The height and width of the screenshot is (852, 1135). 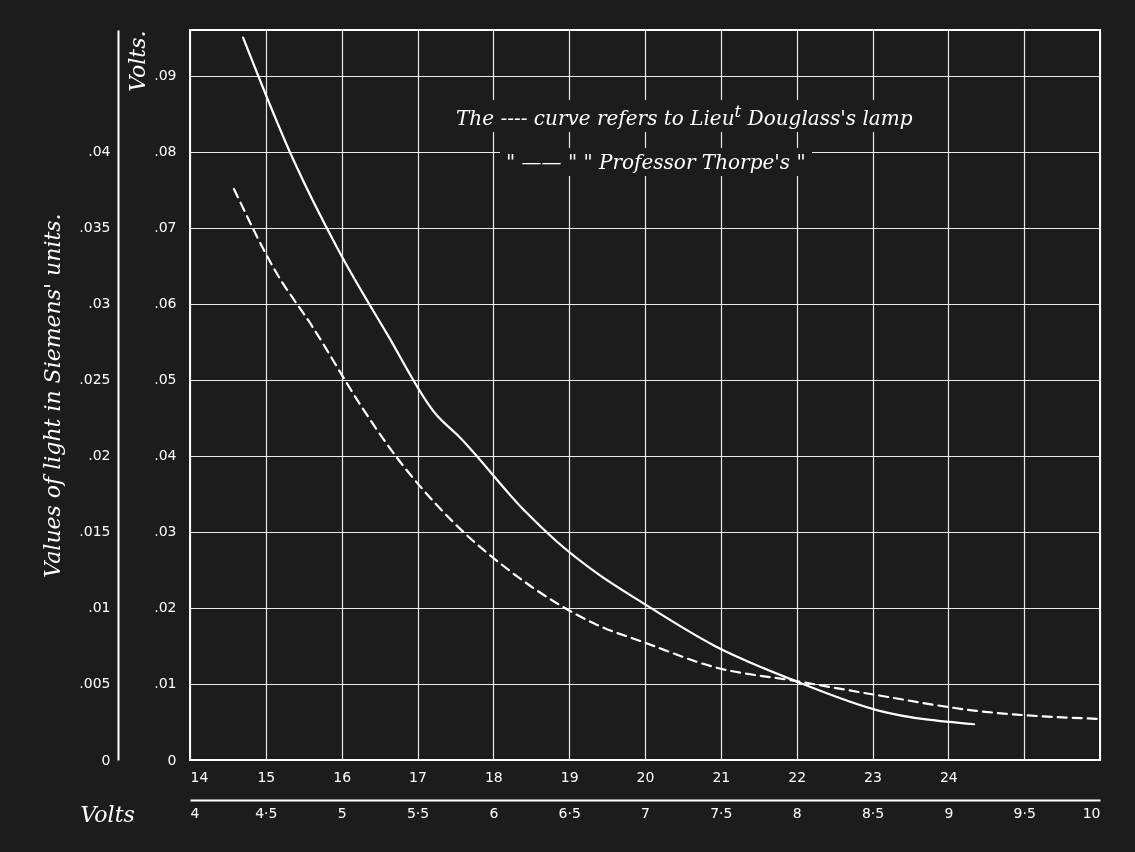 I want to click on y2-tick-label: .005, so click(x=95, y=683).